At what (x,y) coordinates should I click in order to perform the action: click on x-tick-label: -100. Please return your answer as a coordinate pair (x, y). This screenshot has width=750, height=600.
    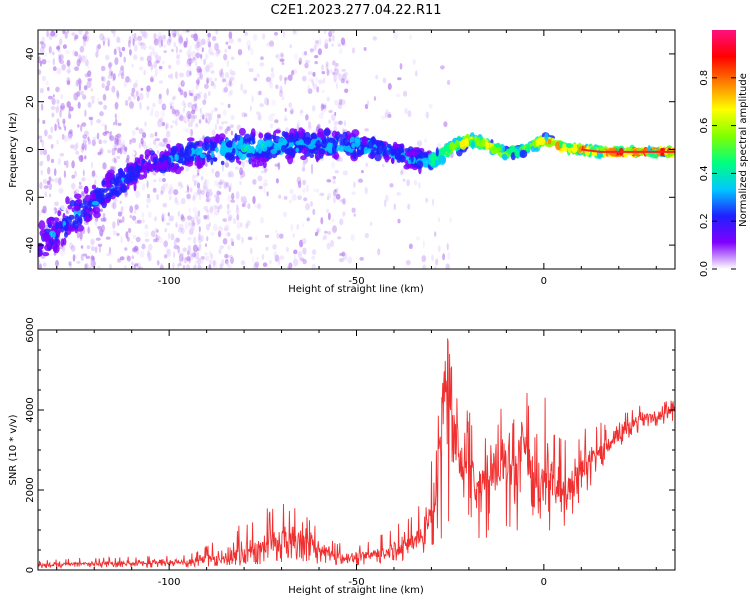
    Looking at the image, I should click on (169, 582).